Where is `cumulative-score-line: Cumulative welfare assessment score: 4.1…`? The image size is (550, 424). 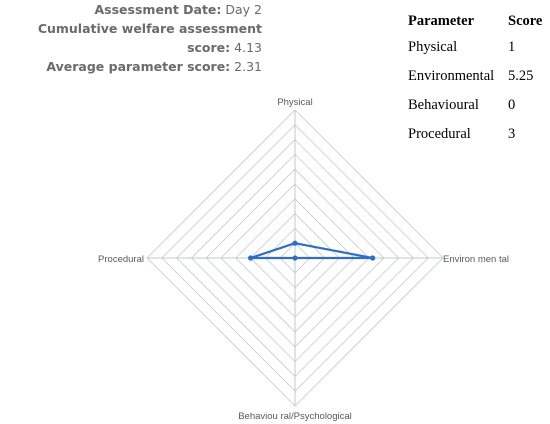 cumulative-score-line: Cumulative welfare assessment score: 4.1… is located at coordinates (131, 38).